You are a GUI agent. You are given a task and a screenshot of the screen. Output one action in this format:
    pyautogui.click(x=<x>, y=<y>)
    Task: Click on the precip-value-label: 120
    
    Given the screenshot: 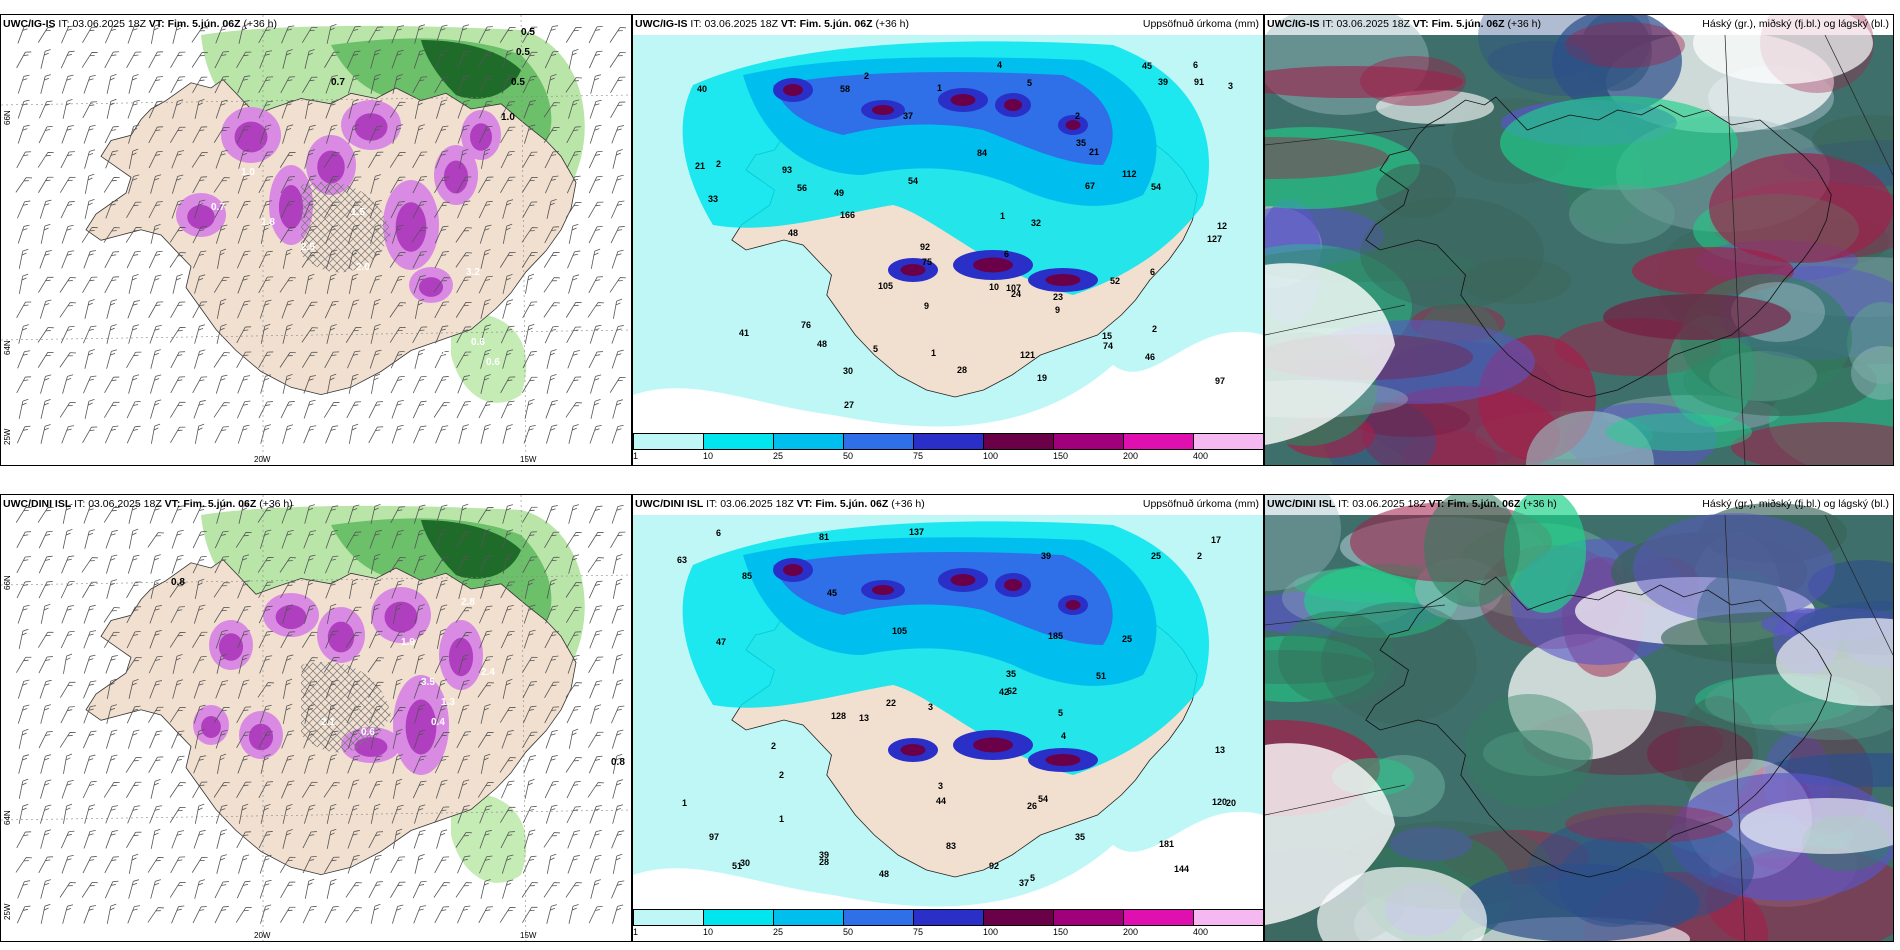 What is the action you would take?
    pyautogui.click(x=1219, y=802)
    